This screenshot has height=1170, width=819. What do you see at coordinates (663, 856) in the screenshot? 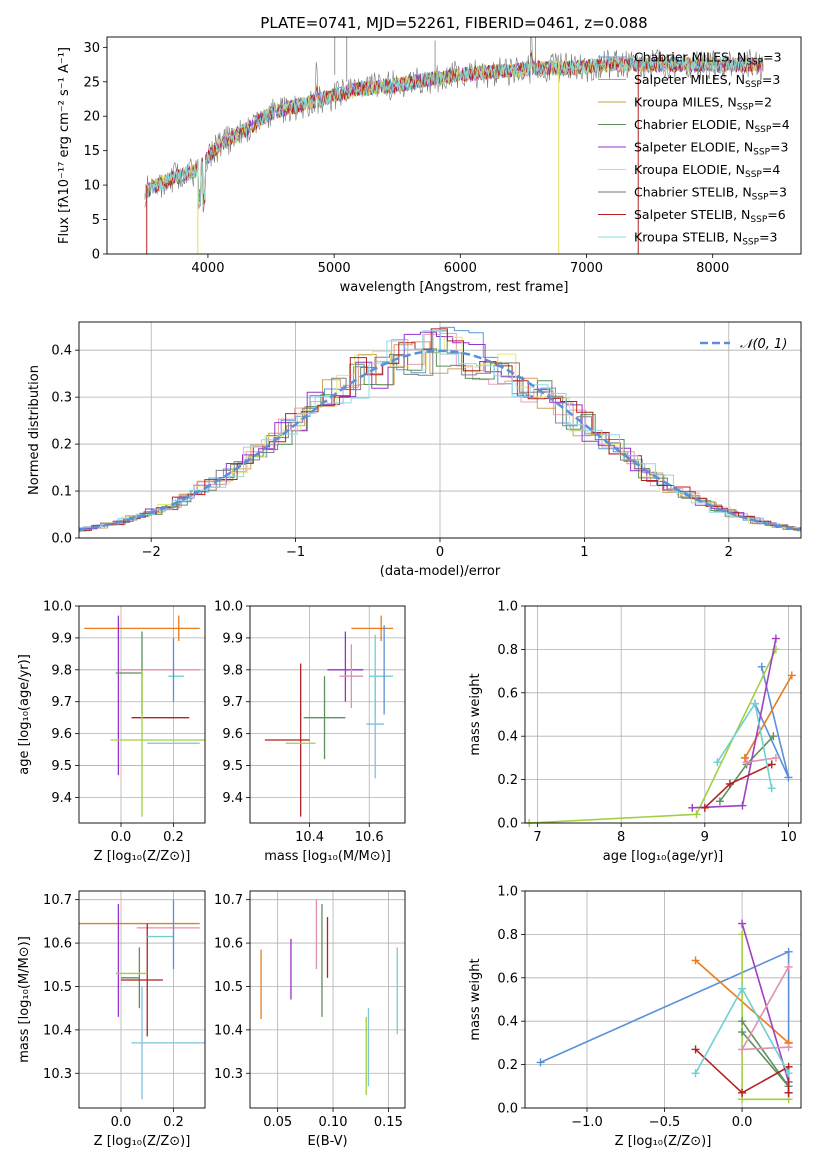
I see `x-axis-label: age [log₁₀(age/yr)]` at bounding box center [663, 856].